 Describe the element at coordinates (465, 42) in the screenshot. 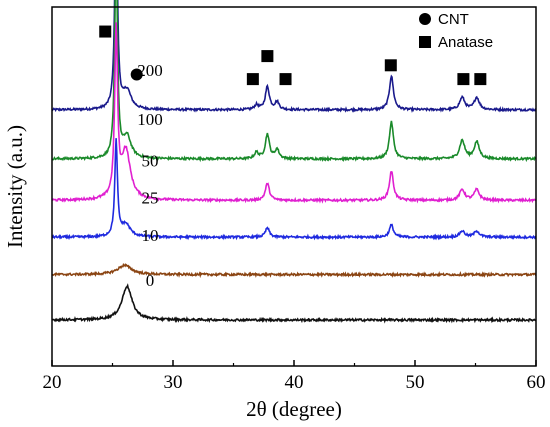

I see `legend-label-anatase: Anatase` at that location.